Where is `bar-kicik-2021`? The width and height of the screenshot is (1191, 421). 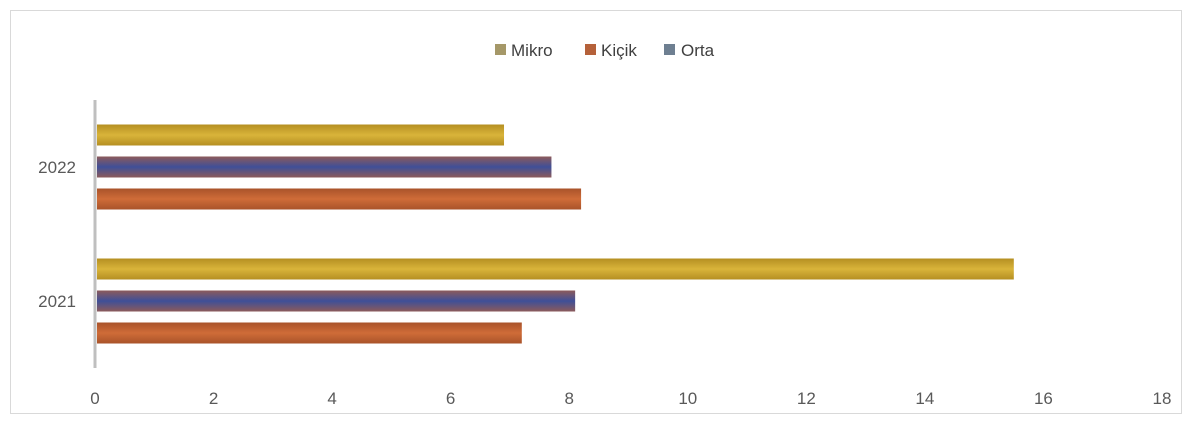
bar-kicik-2021 is located at coordinates (309, 333).